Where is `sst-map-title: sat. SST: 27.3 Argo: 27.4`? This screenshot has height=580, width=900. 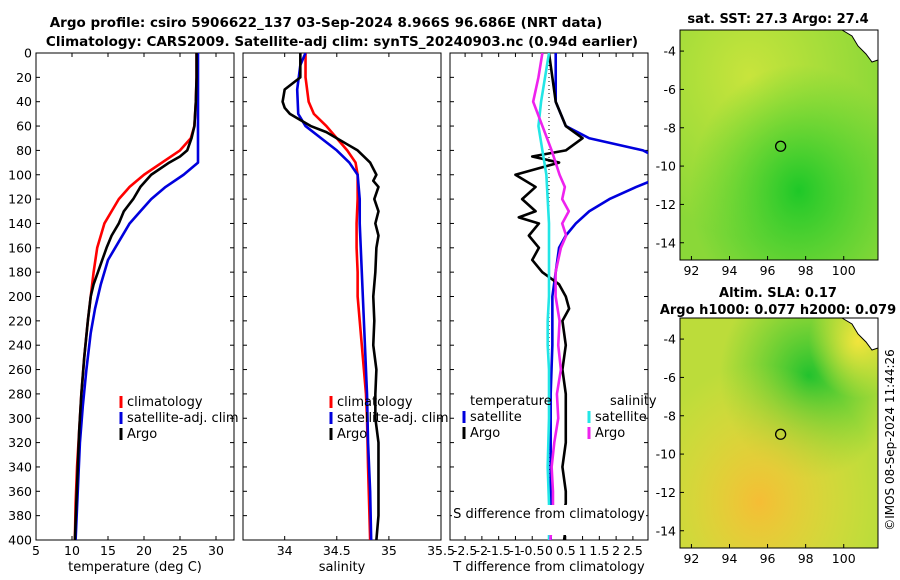 sst-map-title: sat. SST: 27.3 Argo: 27.4 is located at coordinates (777, 19).